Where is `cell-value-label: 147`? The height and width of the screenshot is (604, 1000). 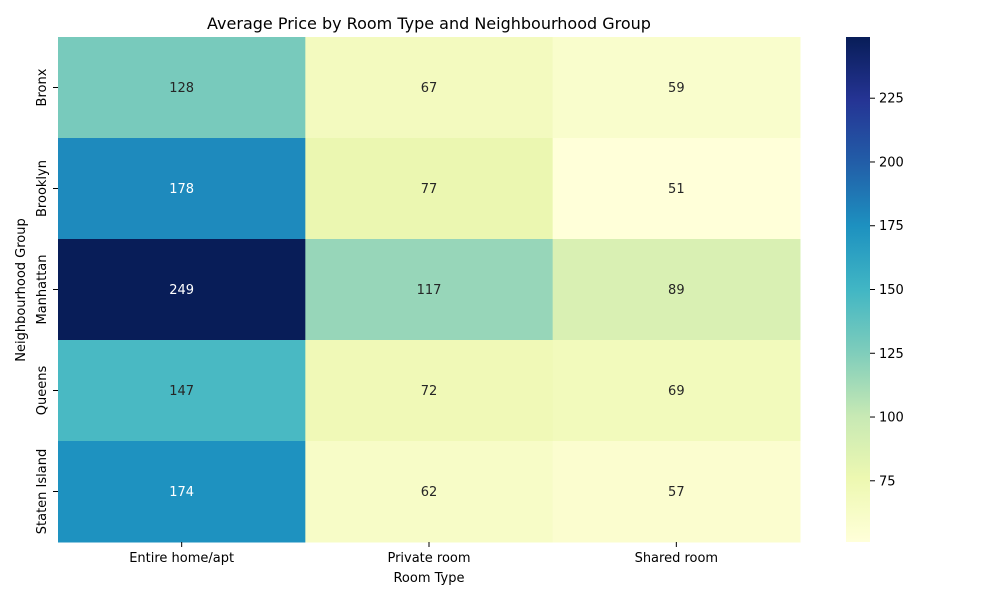
cell-value-label: 147 is located at coordinates (181, 391).